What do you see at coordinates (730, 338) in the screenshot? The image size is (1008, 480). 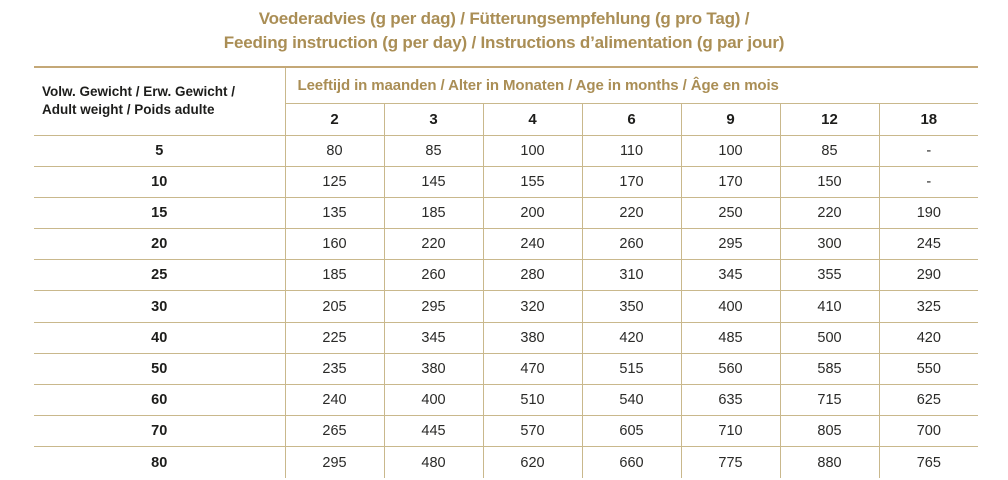 I see `grams-value-cell: 485` at bounding box center [730, 338].